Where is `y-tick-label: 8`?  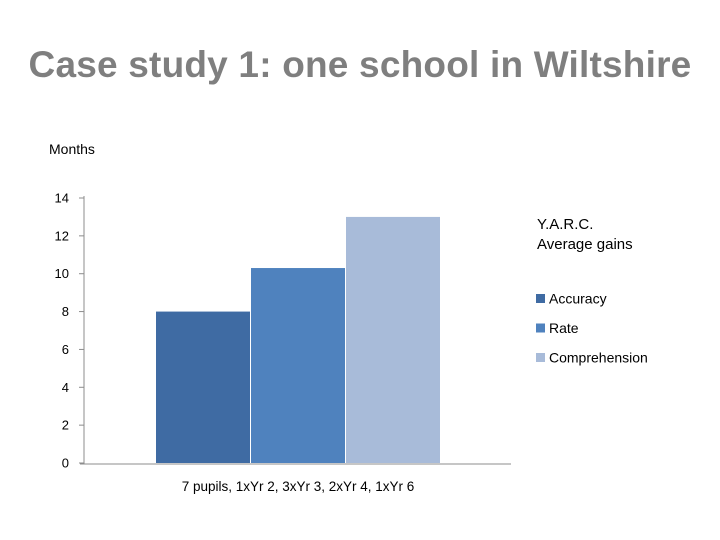
y-tick-label: 8 is located at coordinates (65, 311).